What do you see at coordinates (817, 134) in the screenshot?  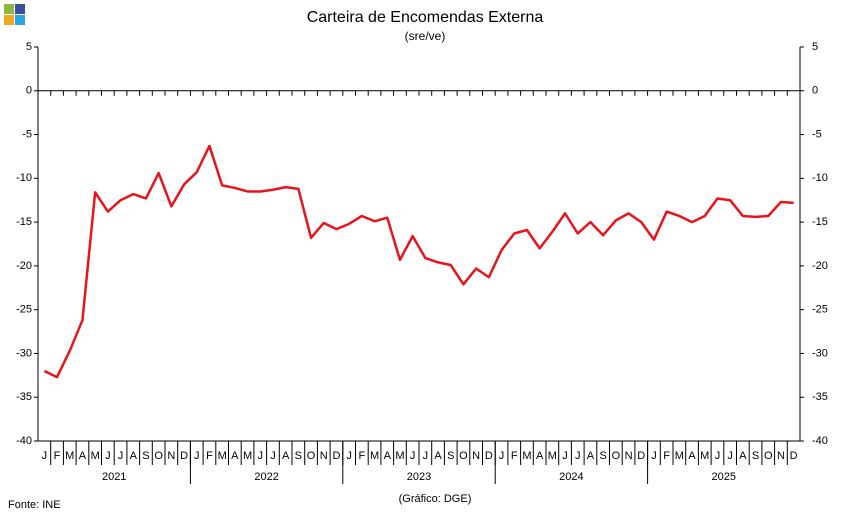 I see `y2-tick-label: -5` at bounding box center [817, 134].